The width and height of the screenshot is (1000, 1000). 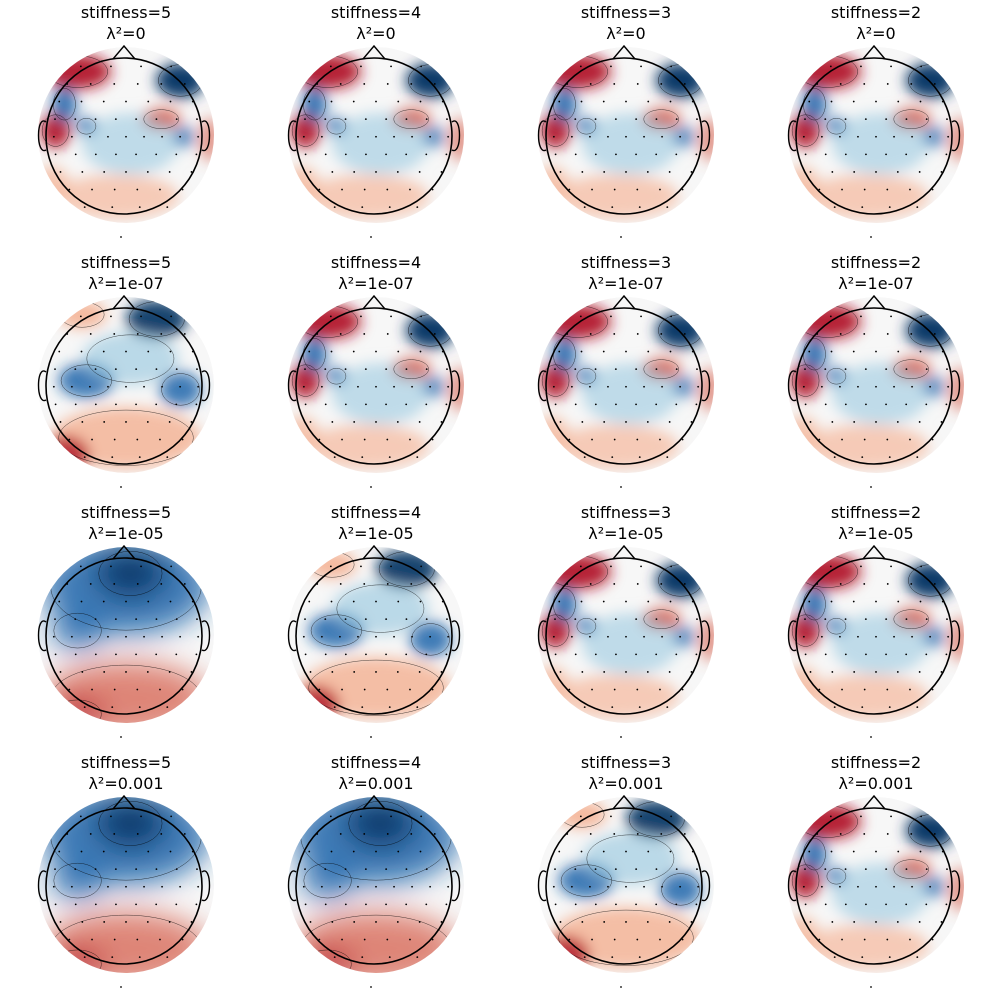 What do you see at coordinates (875, 783) in the screenshot?
I see `panel-title-lambda: λ²=0.001` at bounding box center [875, 783].